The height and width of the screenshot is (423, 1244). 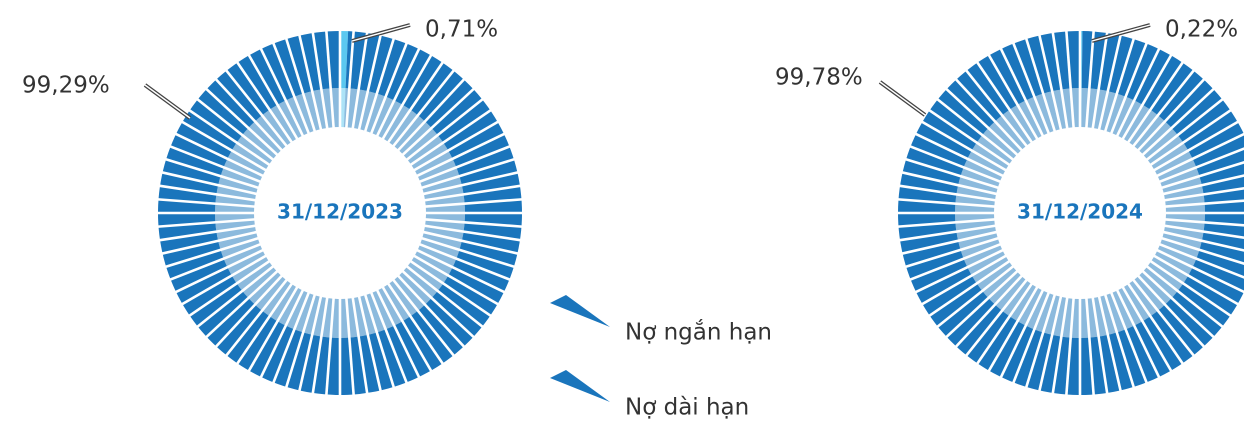 What do you see at coordinates (344, 60) in the screenshot?
I see `slice-outer` at bounding box center [344, 60].